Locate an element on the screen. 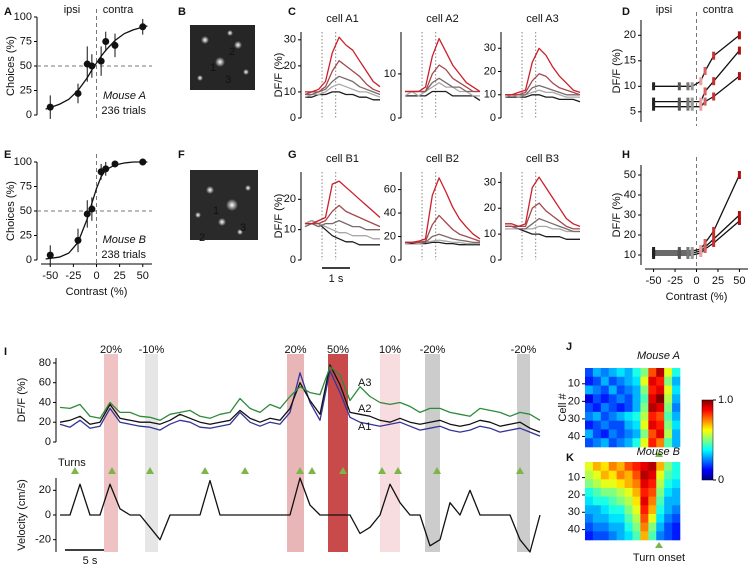 Image resolution: width=756 pixels, height=567 pixels. colorbar-tick-label: 1.0 is located at coordinates (725, 400).